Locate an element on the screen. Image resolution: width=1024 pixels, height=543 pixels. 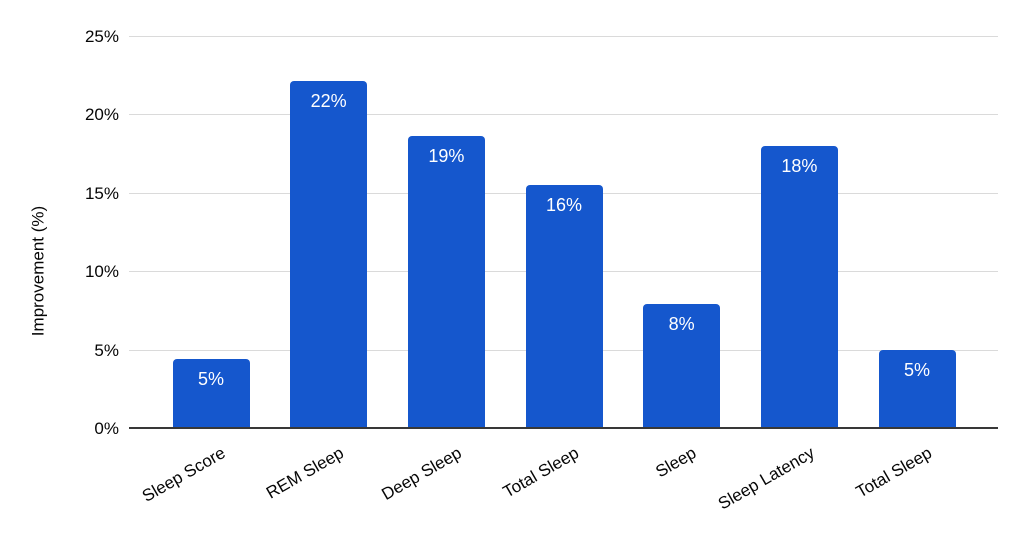
y-tick-label: 10% is located at coordinates (101, 272).